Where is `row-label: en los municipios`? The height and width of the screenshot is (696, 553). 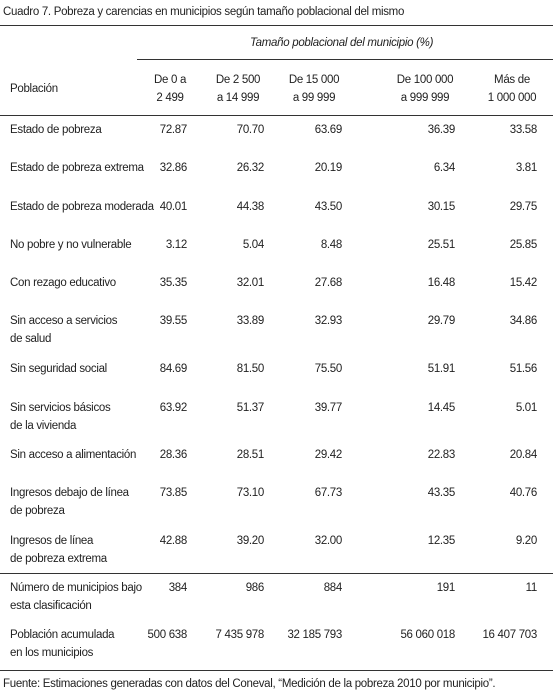
row-label: en los municipios is located at coordinates (52, 653).